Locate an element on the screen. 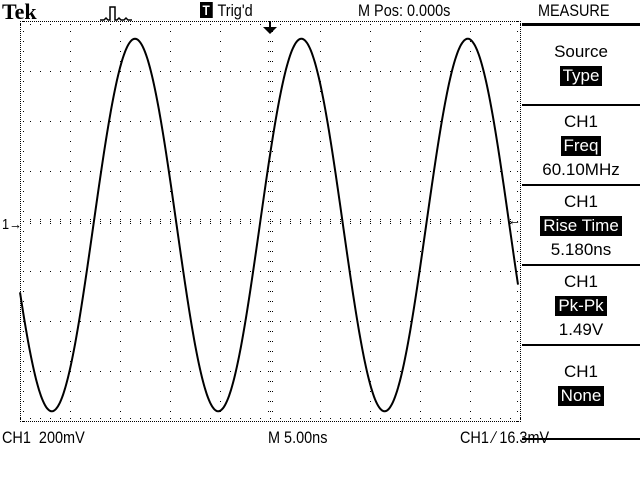  menu-label: Source is located at coordinates (581, 51).